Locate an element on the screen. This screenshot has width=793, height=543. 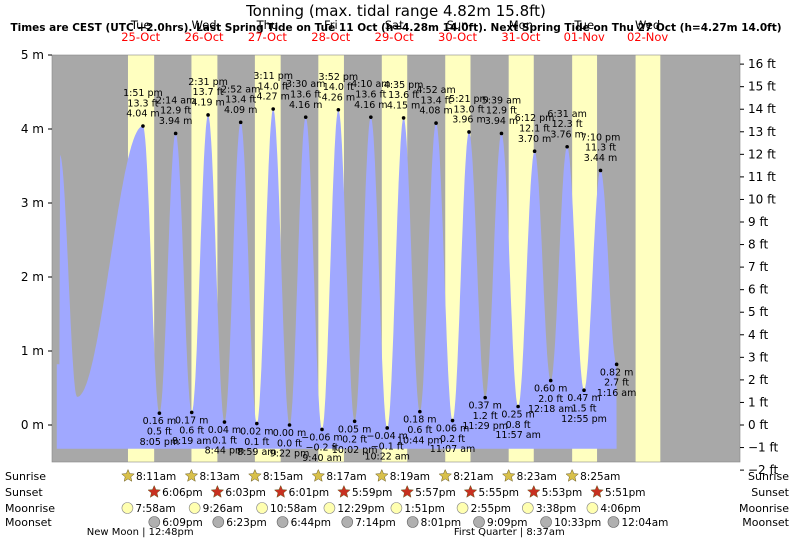
high-tide-label: 13.0 ft is located at coordinates (468, 109).